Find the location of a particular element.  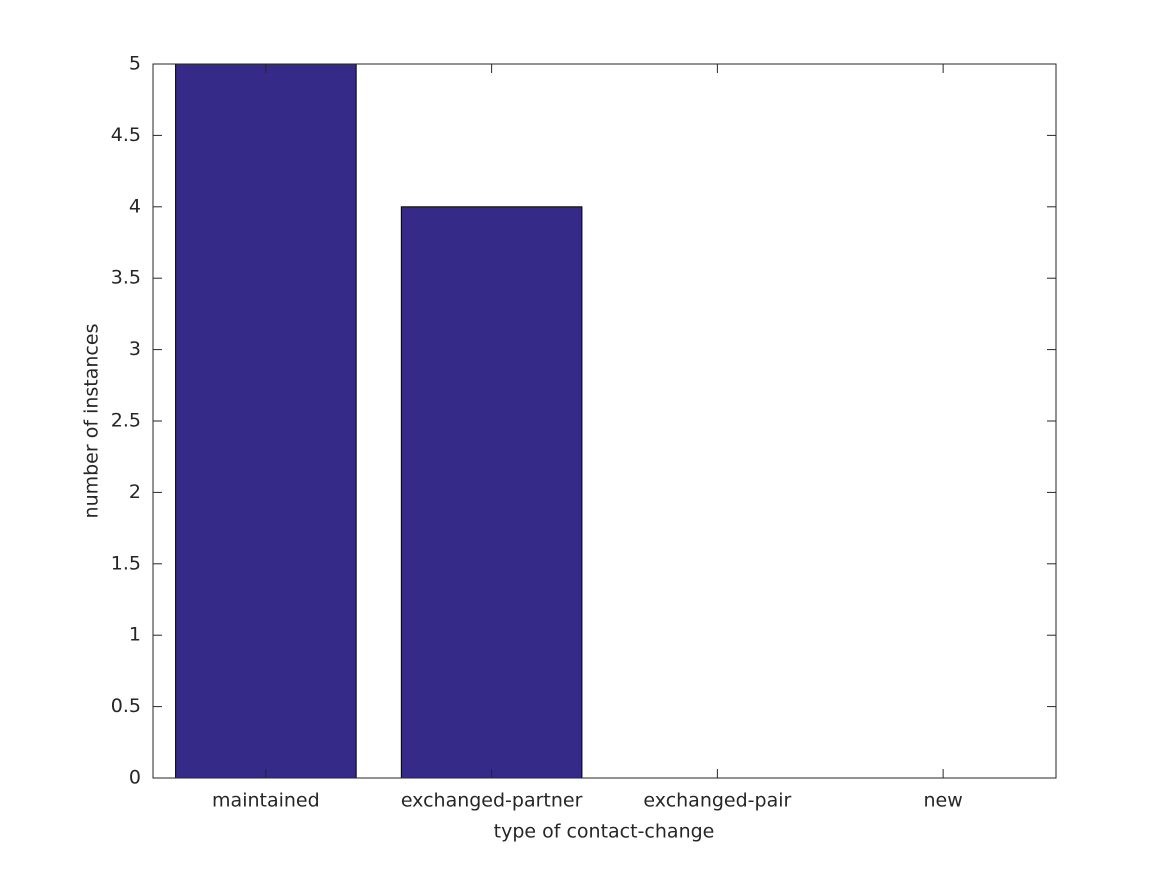

y-tick-label: 2.5 is located at coordinates (126, 421).